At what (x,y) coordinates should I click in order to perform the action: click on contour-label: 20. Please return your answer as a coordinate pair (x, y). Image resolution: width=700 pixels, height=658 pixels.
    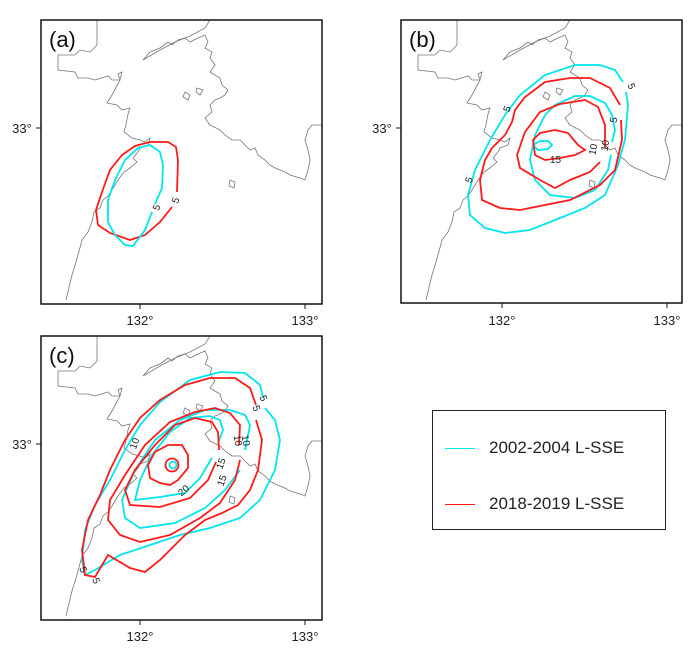
    Looking at the image, I should click on (184, 491).